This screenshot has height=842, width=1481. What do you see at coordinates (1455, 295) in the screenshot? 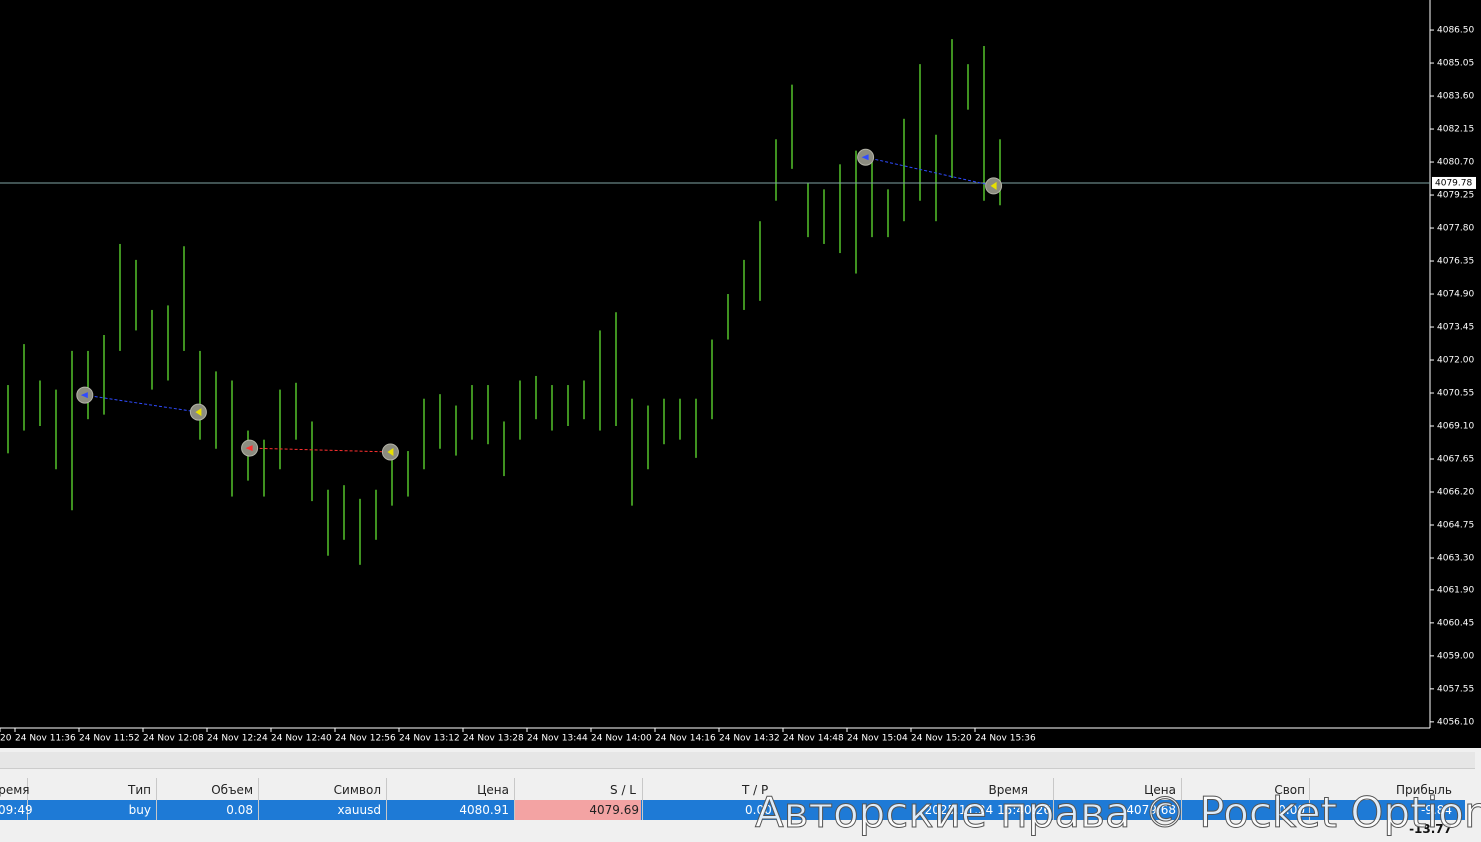
I see `y-tick-label: 4074.90` at bounding box center [1455, 295].